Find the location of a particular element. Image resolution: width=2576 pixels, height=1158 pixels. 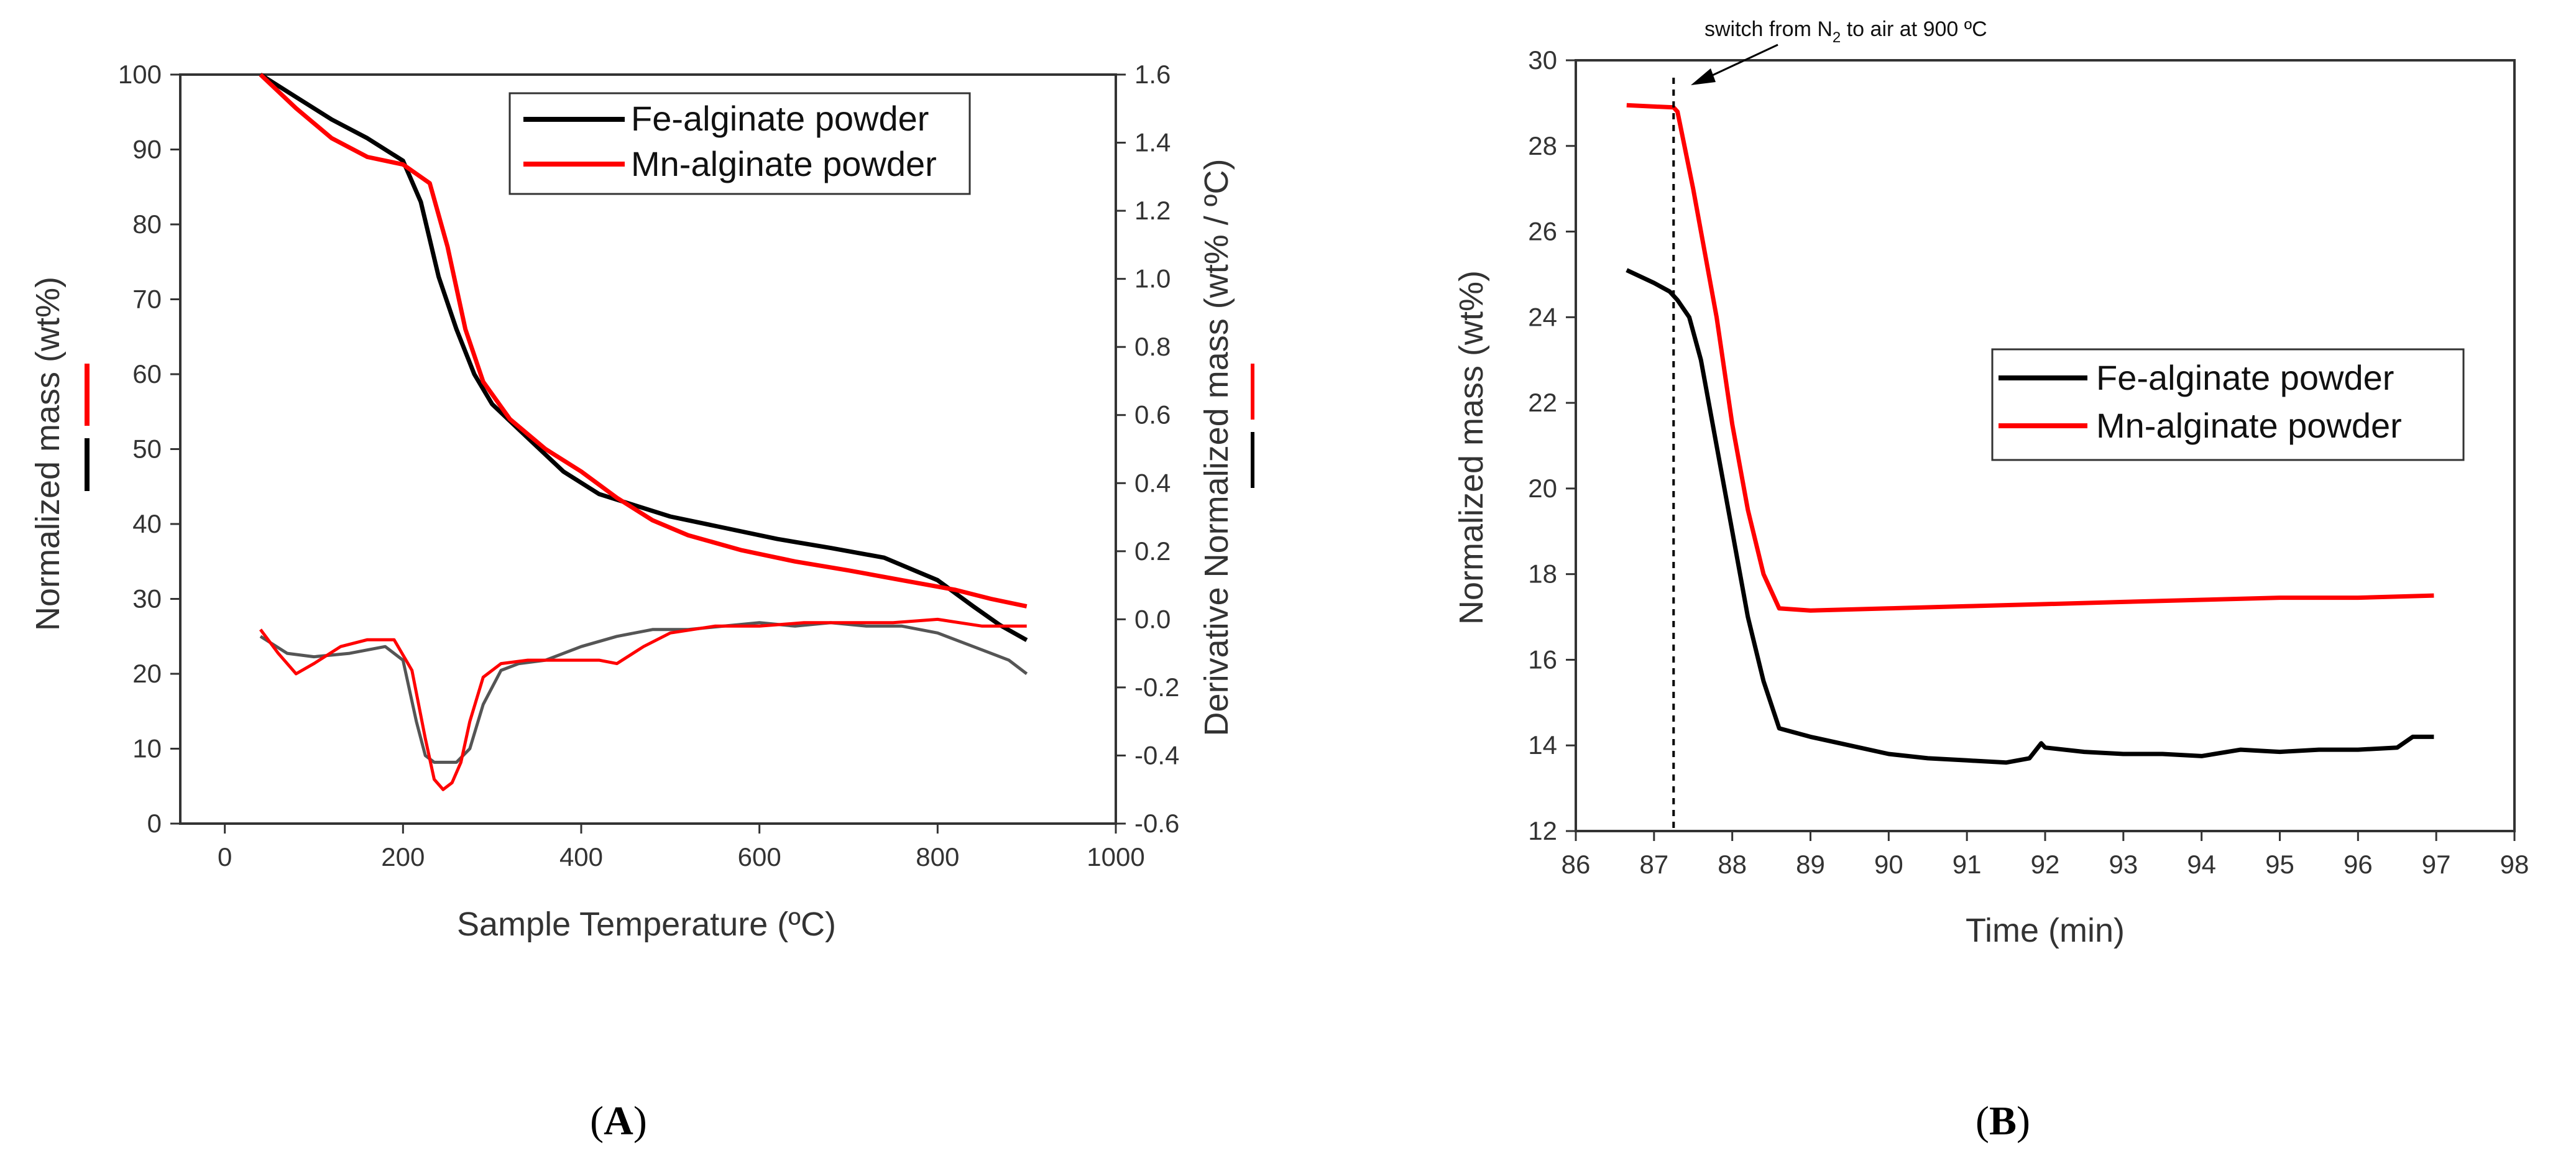

y-tick-label: 28 is located at coordinates (1542, 145).